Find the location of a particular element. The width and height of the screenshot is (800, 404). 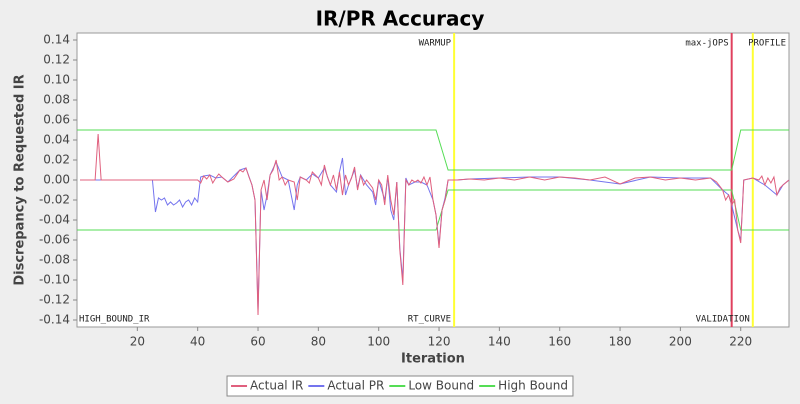

y-tick-label: 0.10 is located at coordinates (56, 80).